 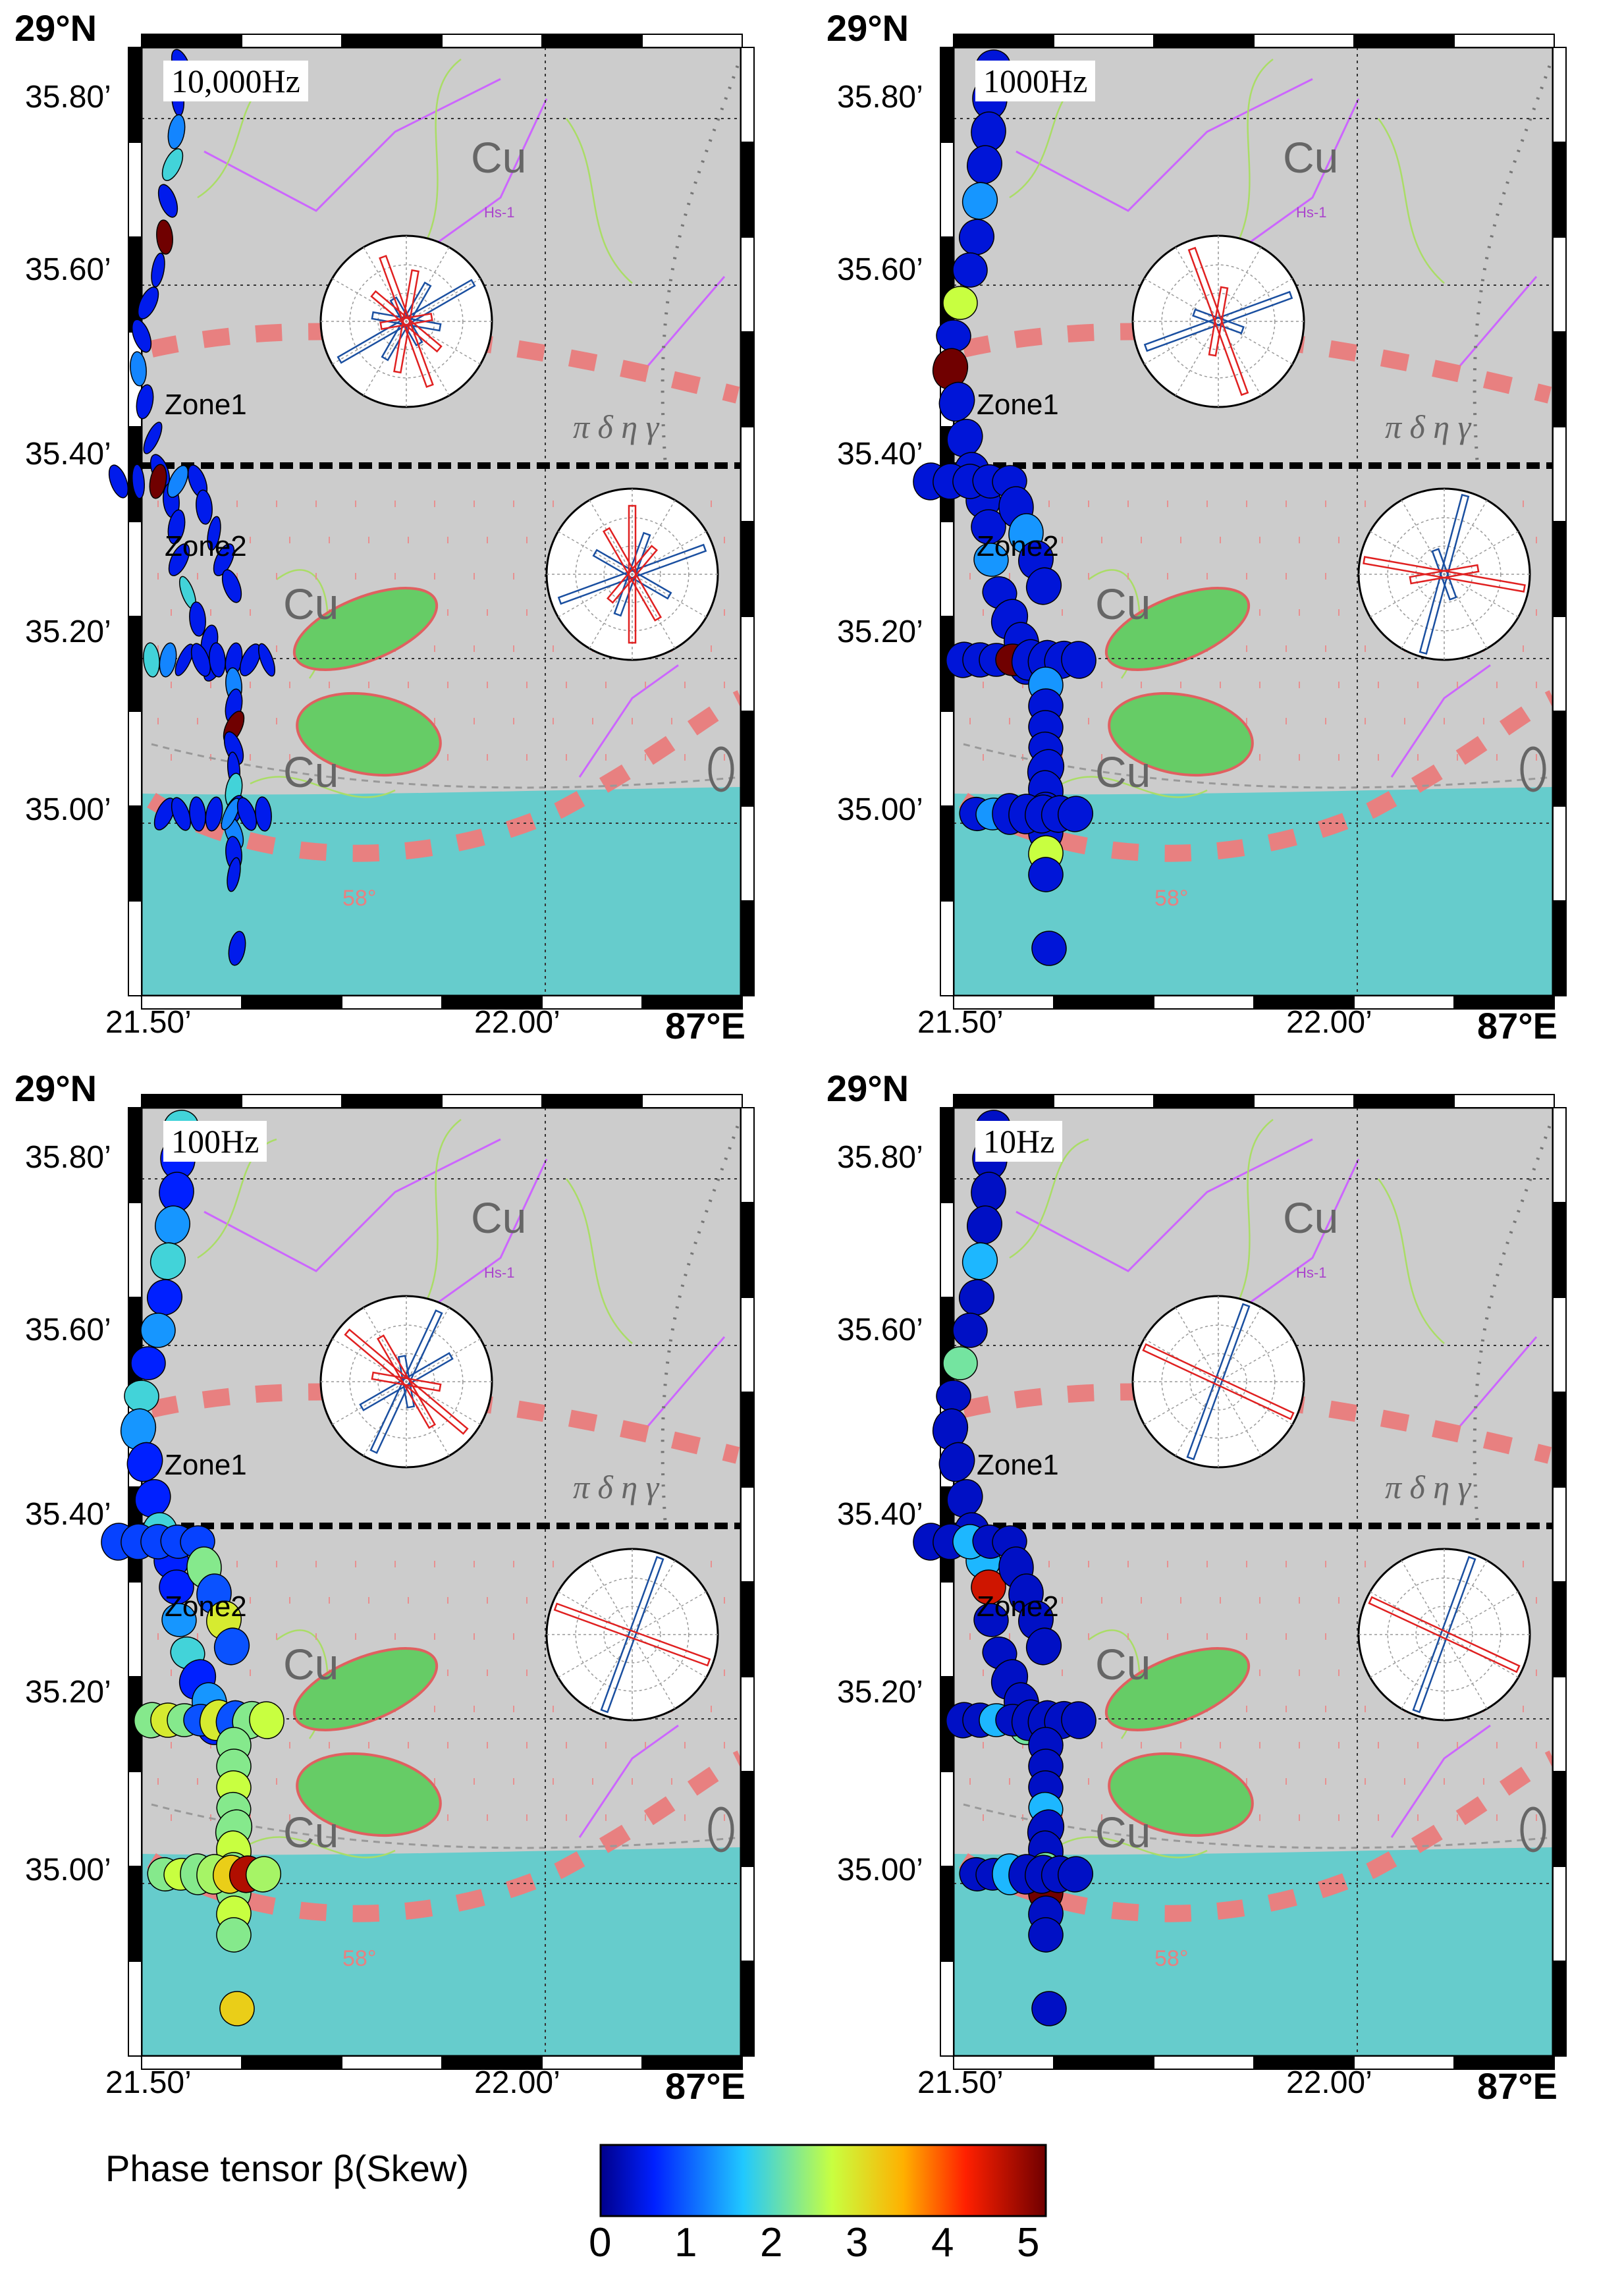 What do you see at coordinates (880, 1870) in the screenshot?
I see `lat-tick: 35.00’` at bounding box center [880, 1870].